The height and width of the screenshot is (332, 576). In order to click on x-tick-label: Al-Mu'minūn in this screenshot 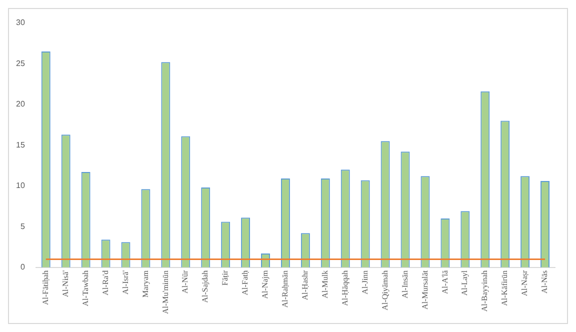, I will do `click(165, 292)`.